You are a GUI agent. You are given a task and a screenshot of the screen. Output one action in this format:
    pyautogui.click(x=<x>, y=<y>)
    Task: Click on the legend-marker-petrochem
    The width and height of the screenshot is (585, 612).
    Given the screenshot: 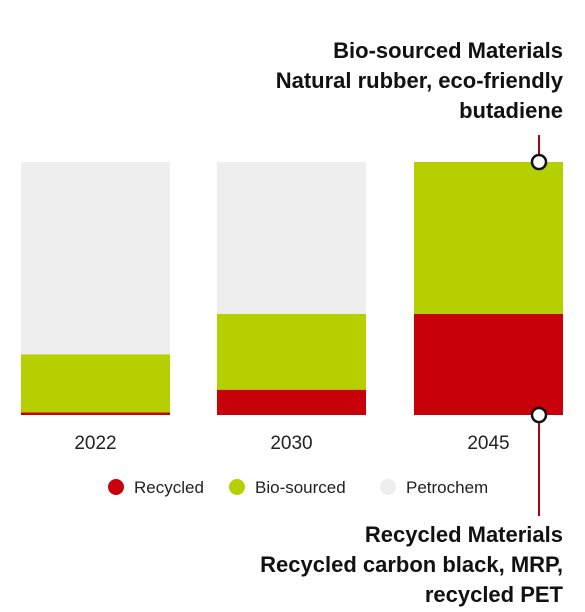 What is the action you would take?
    pyautogui.click(x=388, y=487)
    